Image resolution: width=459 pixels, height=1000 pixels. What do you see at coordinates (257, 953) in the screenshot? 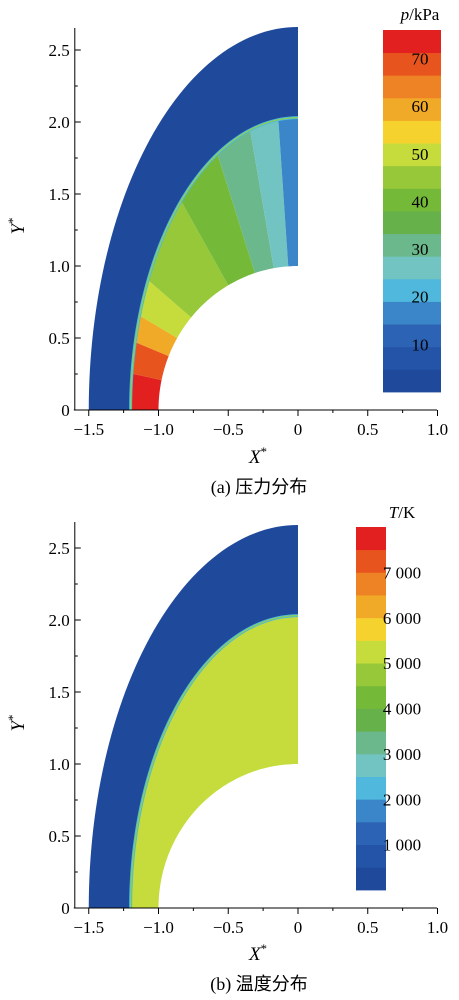
I see `x-axis-label-b: X*` at bounding box center [257, 953].